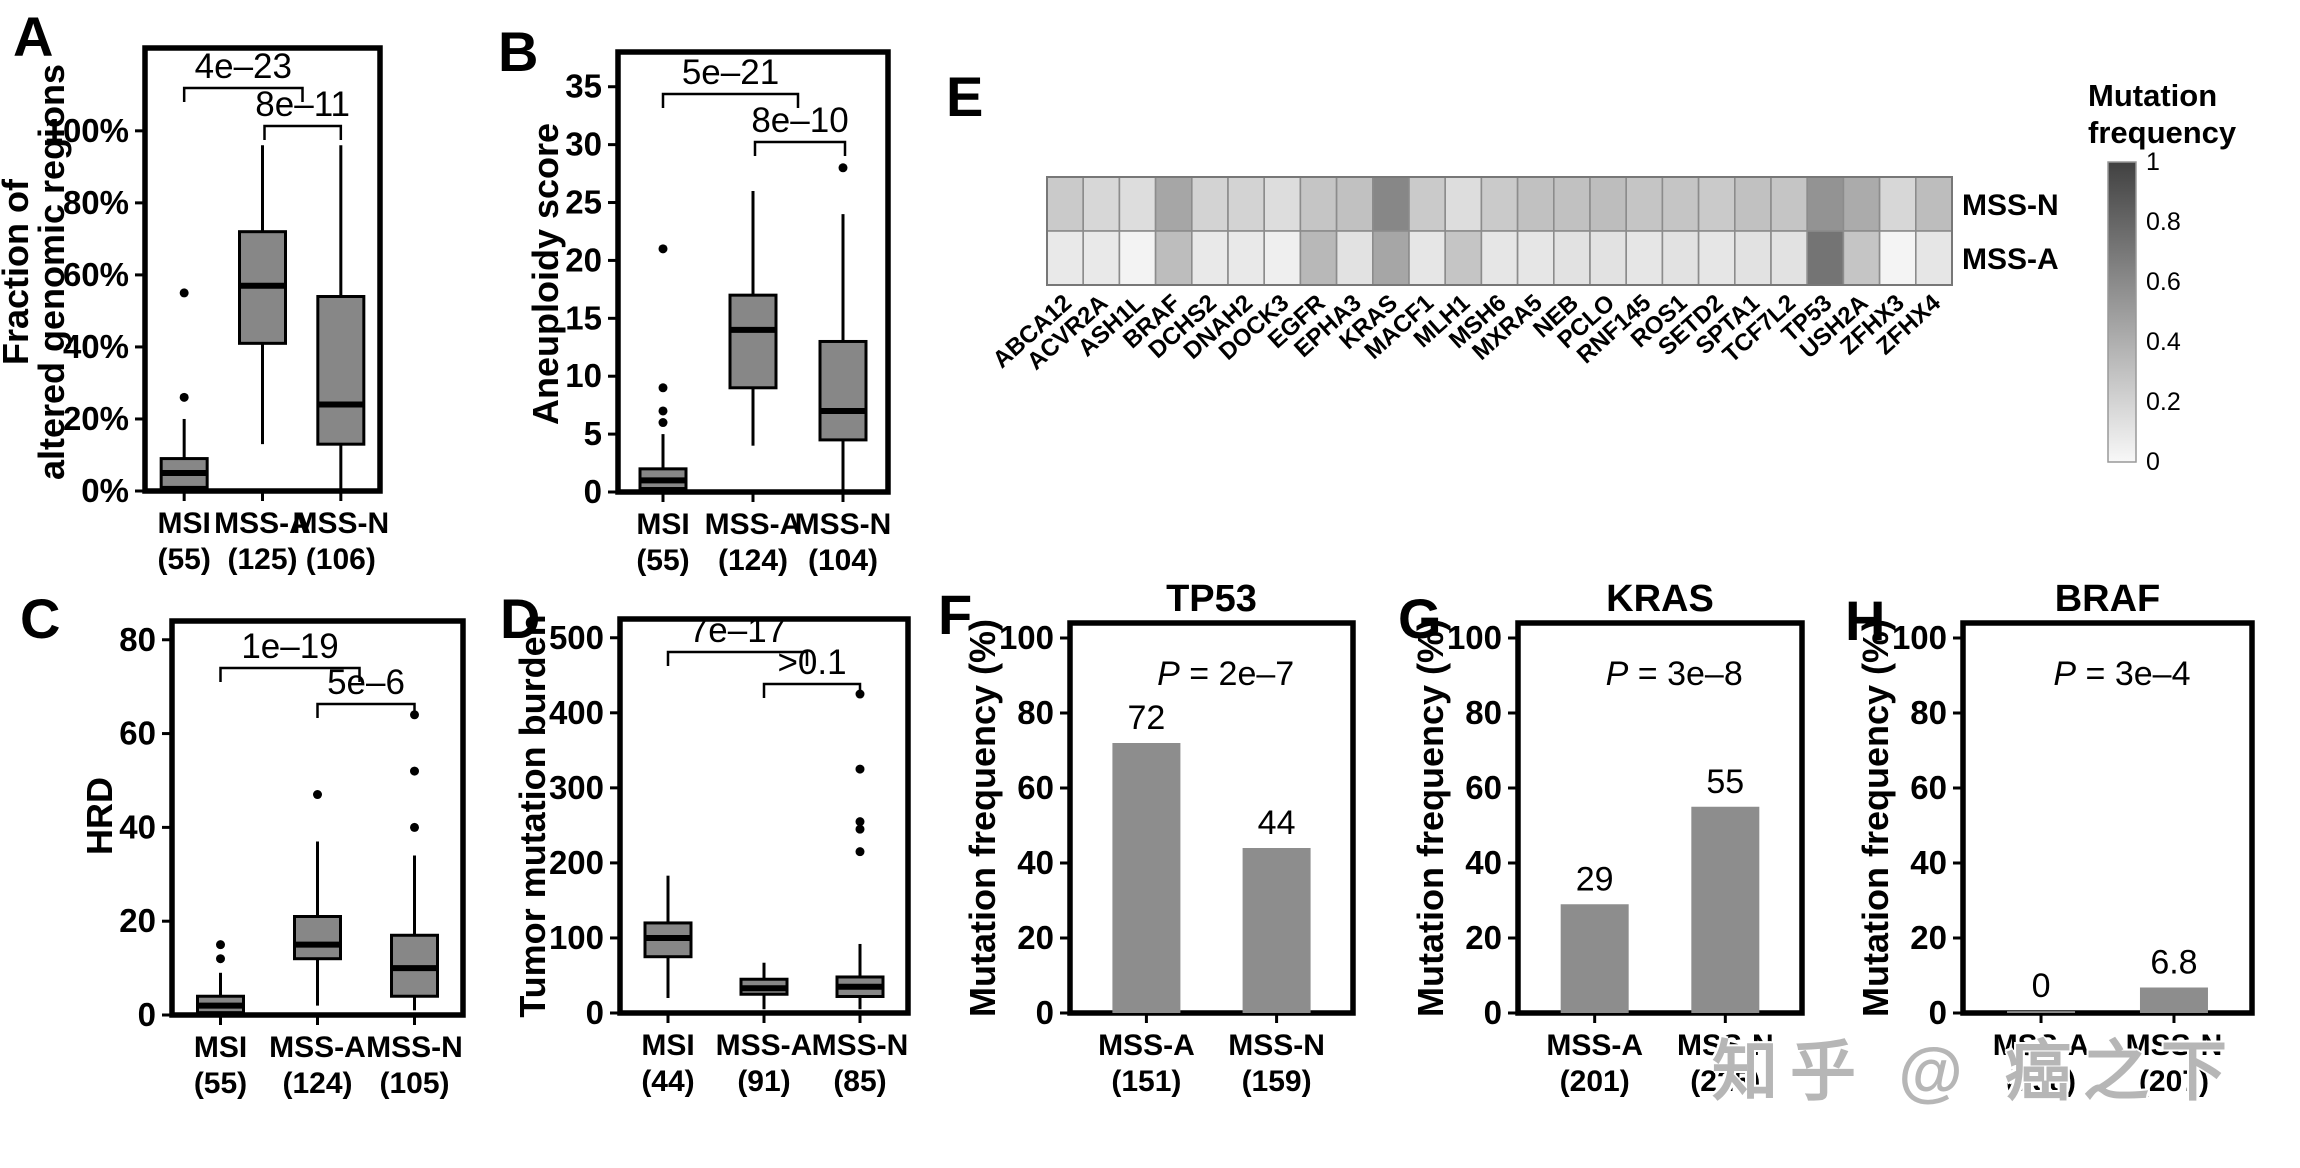  Describe the element at coordinates (2162, 132) in the screenshot. I see `legend-title: frequency` at that location.